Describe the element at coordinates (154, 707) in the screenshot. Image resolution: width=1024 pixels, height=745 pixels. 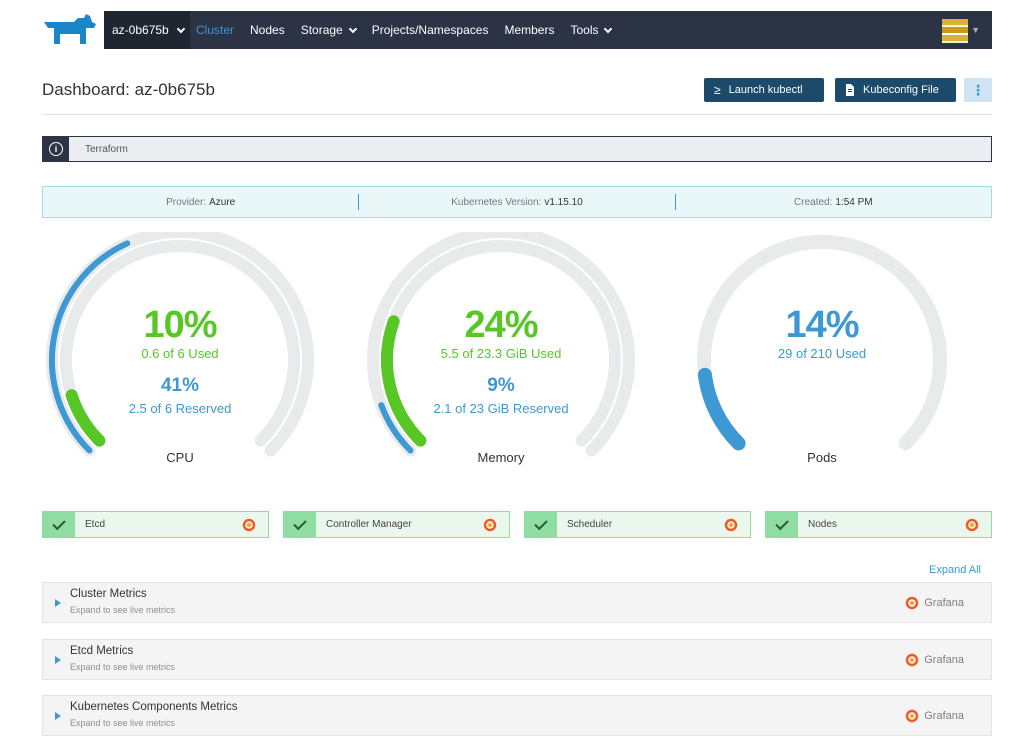
I see `metric-title: Kubernetes Components Metrics` at that location.